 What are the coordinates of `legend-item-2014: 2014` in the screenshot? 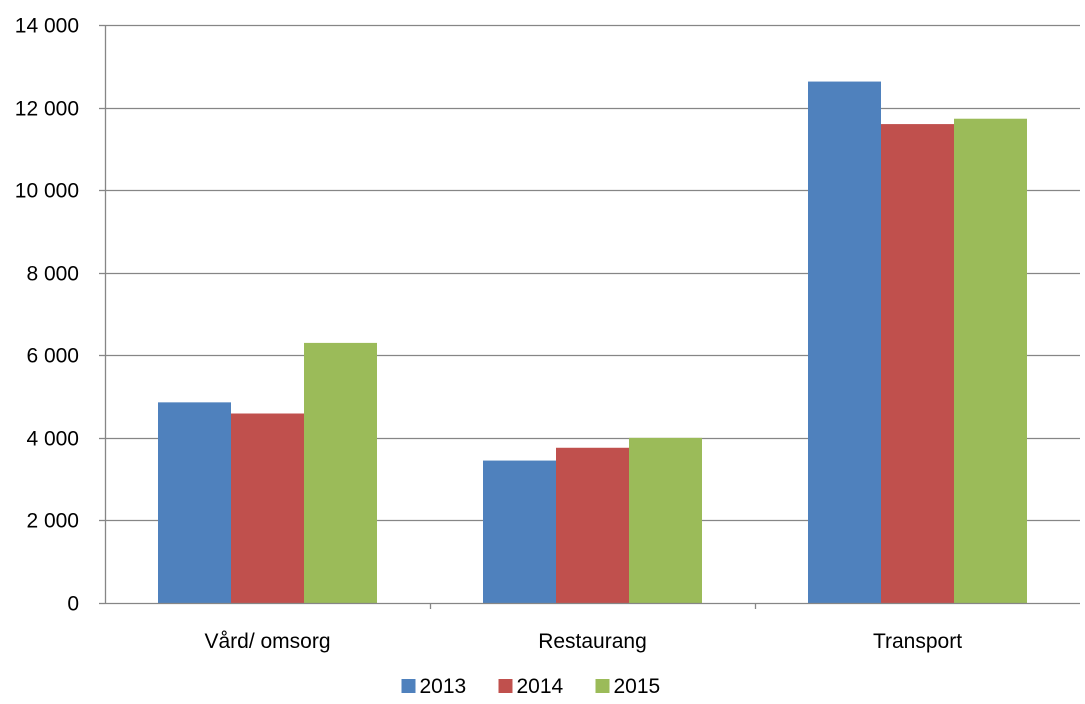 It's located at (531, 686).